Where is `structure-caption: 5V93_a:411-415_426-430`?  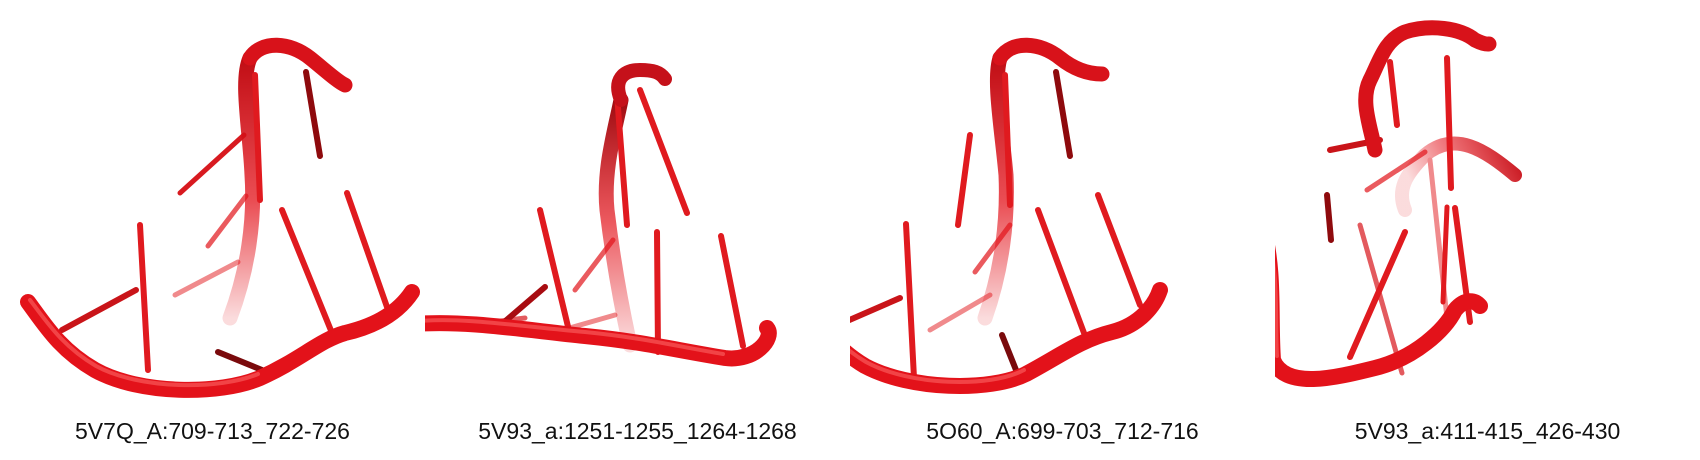
structure-caption: 5V93_a:411-415_426-430 is located at coordinates (1487, 431).